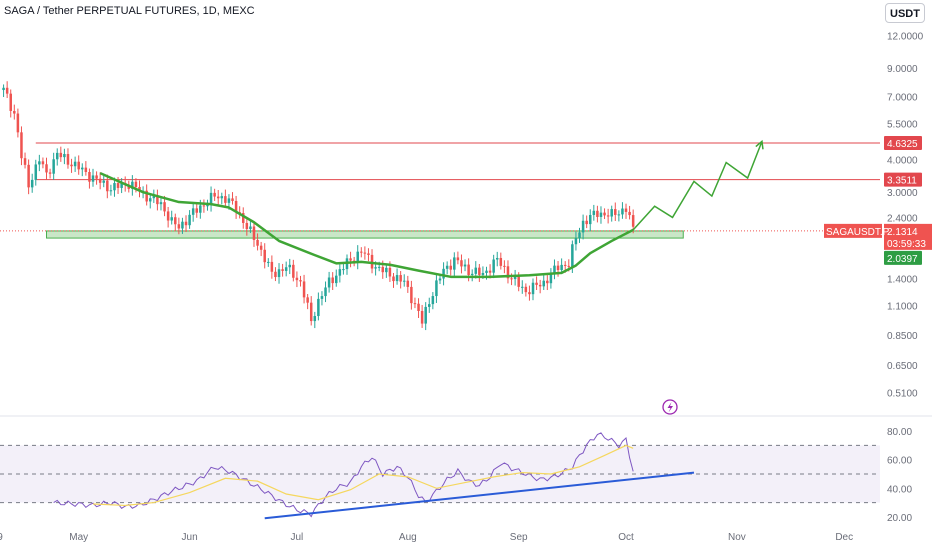  Describe the element at coordinates (365, 234) in the screenshot. I see `support-zone` at that location.